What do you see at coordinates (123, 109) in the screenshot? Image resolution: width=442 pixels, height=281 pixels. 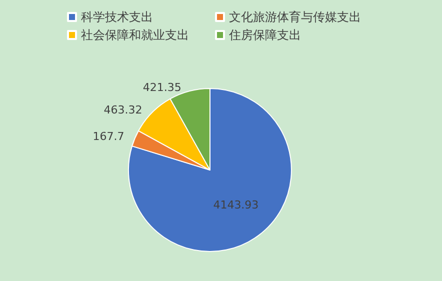 I see `data-label: 463.32` at bounding box center [123, 109].